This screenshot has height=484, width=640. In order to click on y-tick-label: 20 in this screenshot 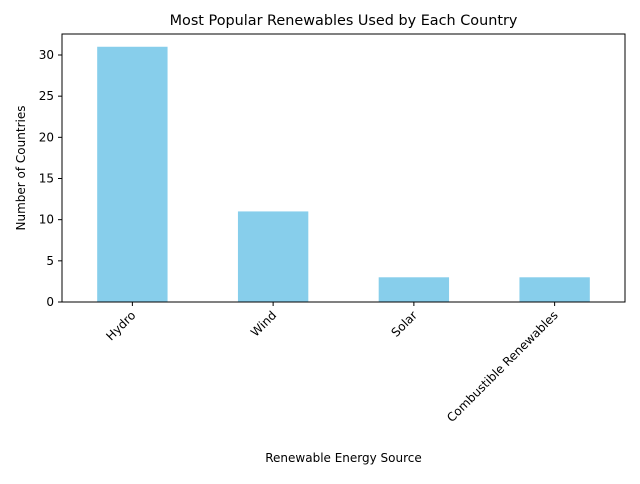, I will do `click(46, 137)`.